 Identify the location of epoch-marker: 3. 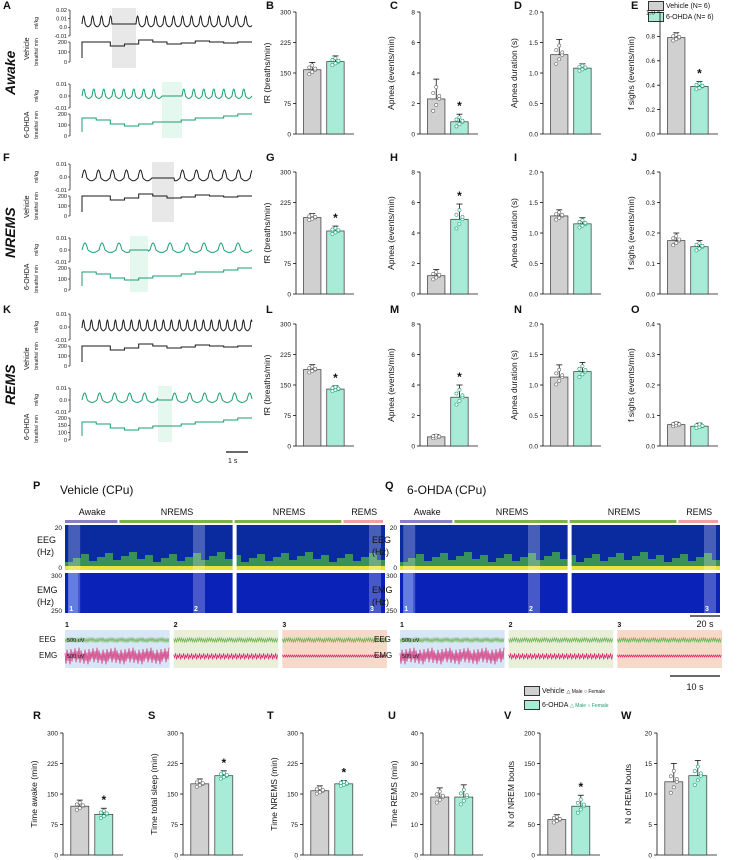
(707, 609).